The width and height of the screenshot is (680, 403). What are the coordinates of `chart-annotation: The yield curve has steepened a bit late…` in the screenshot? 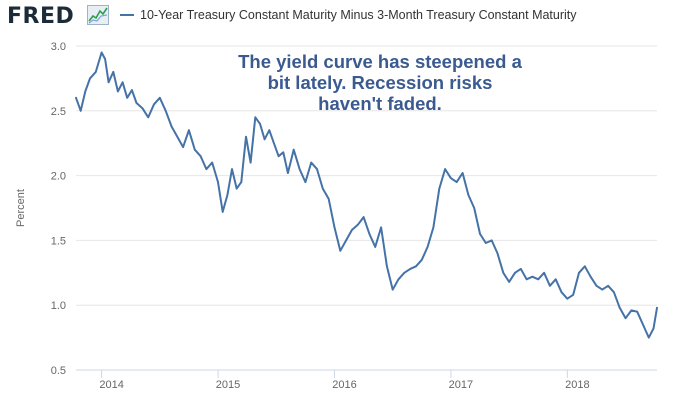 It's located at (380, 82).